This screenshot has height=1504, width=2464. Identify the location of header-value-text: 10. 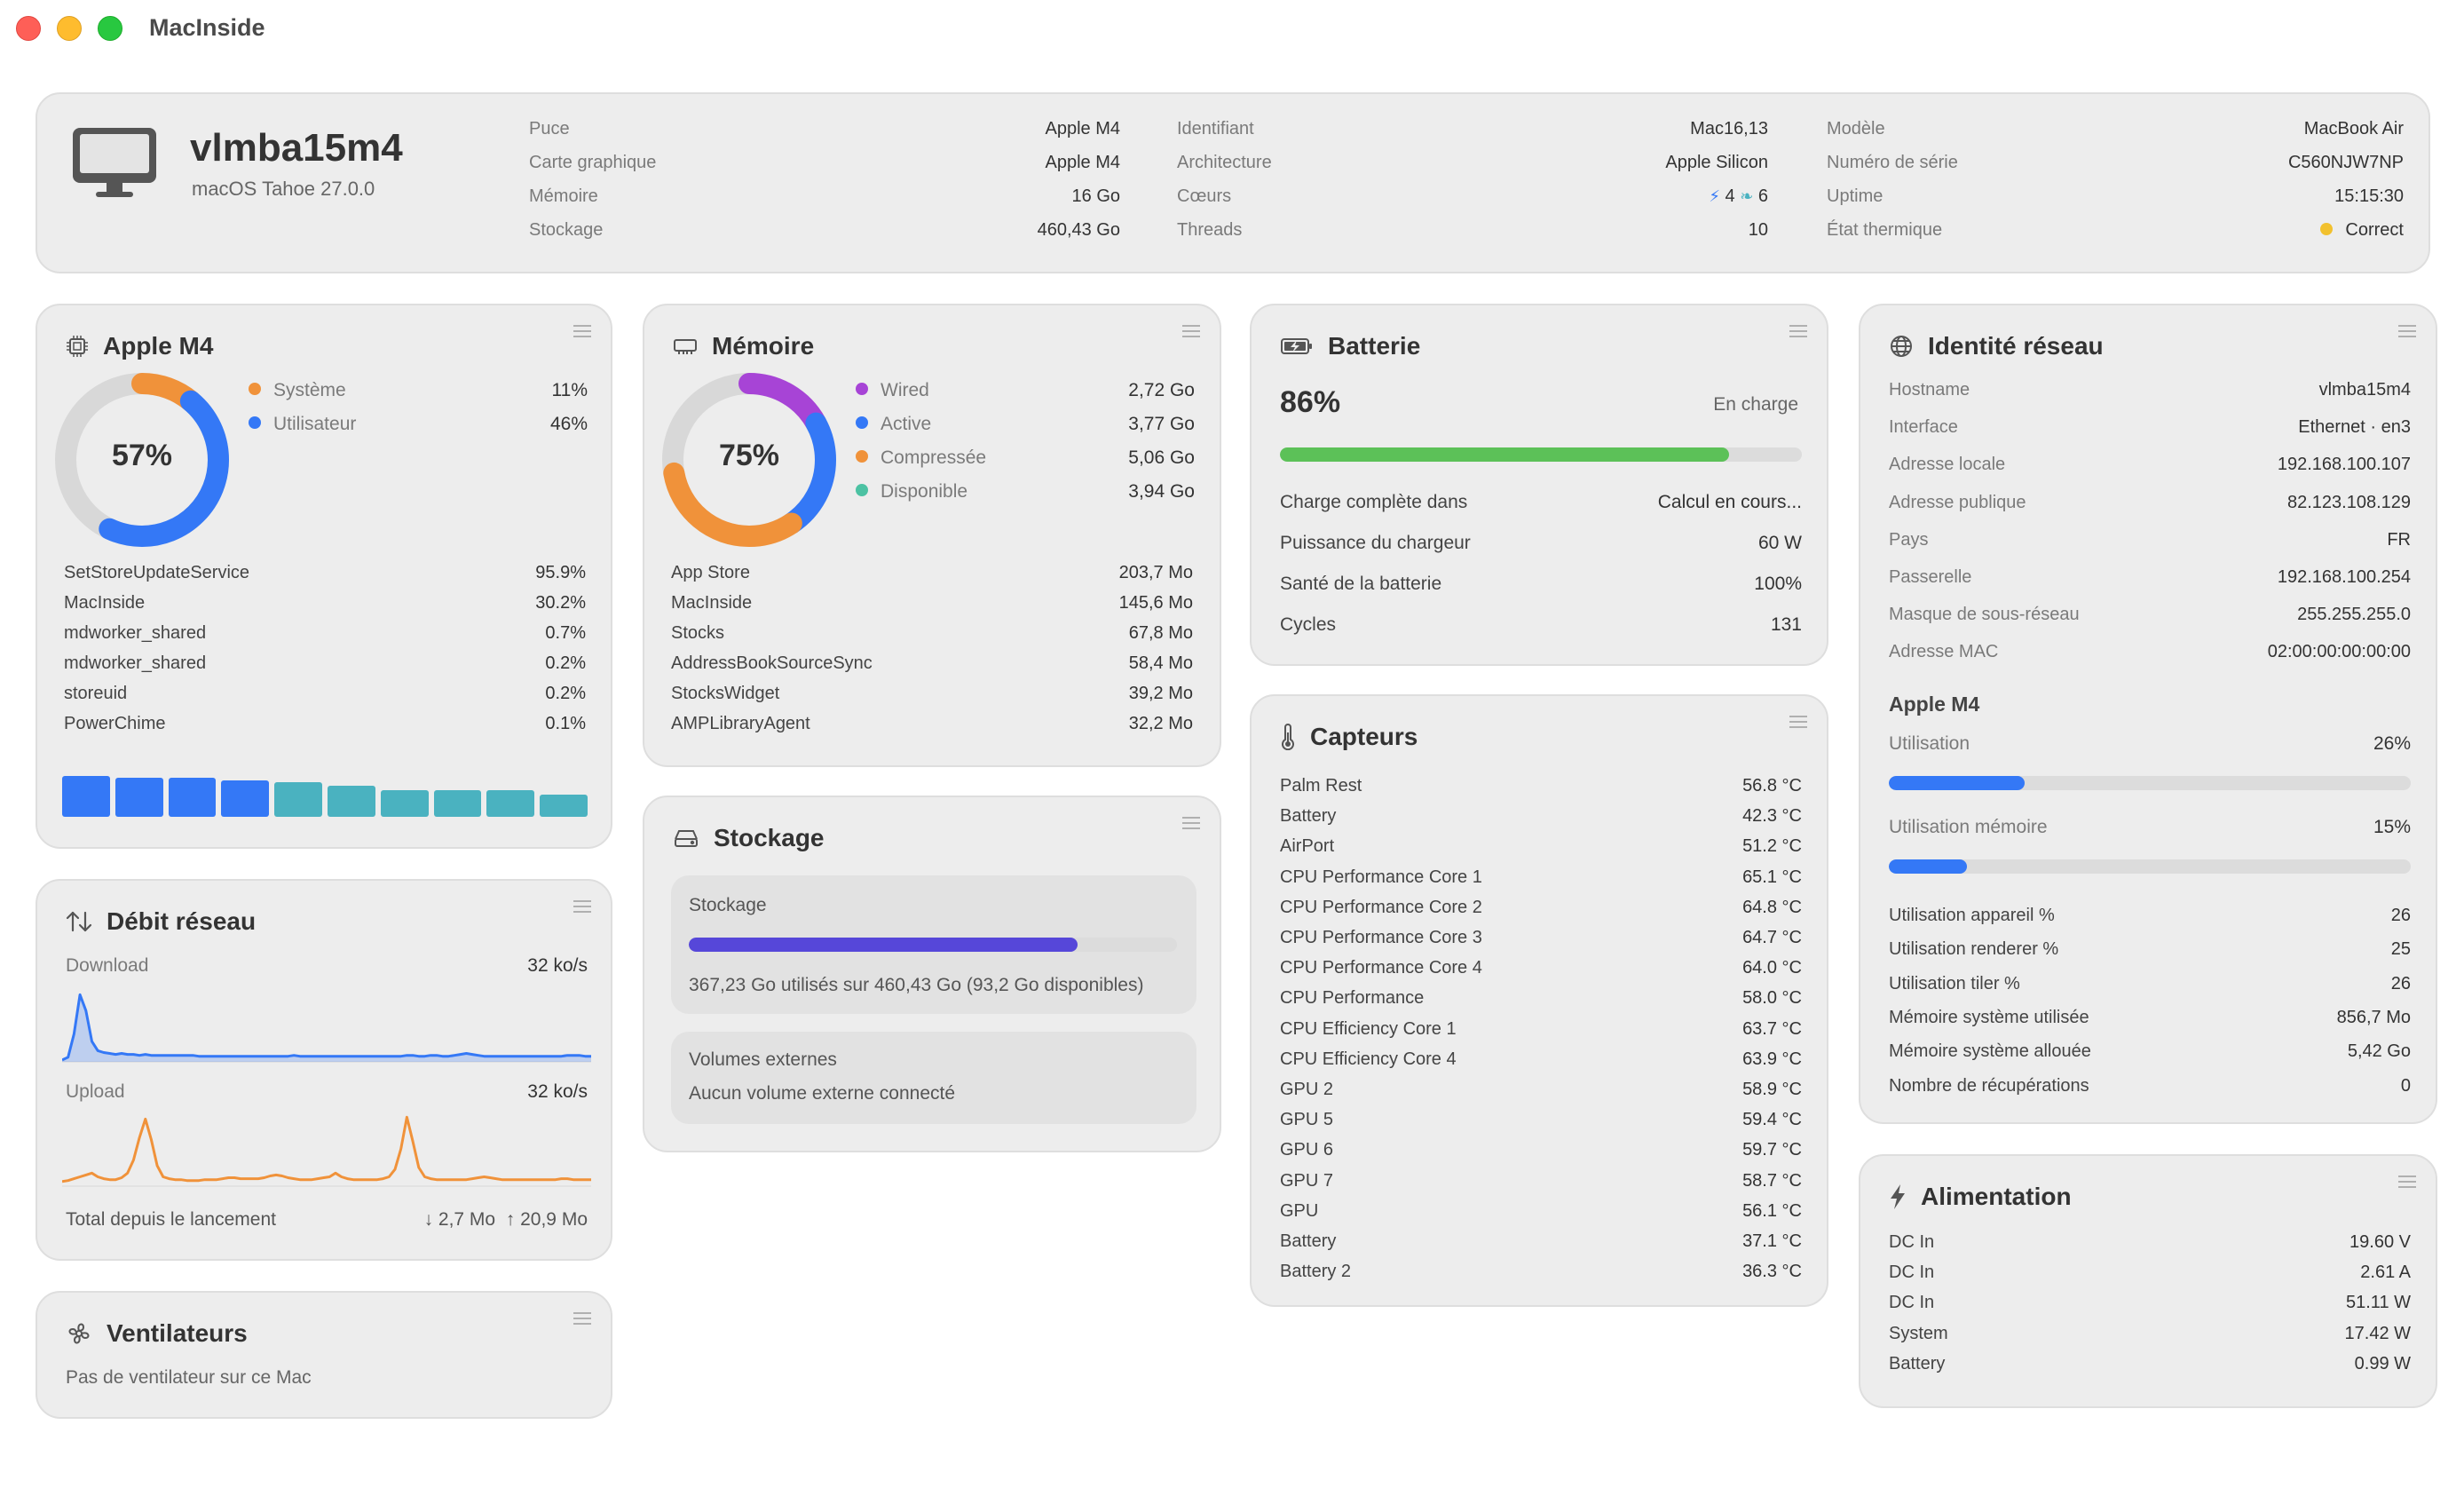
(1758, 230).